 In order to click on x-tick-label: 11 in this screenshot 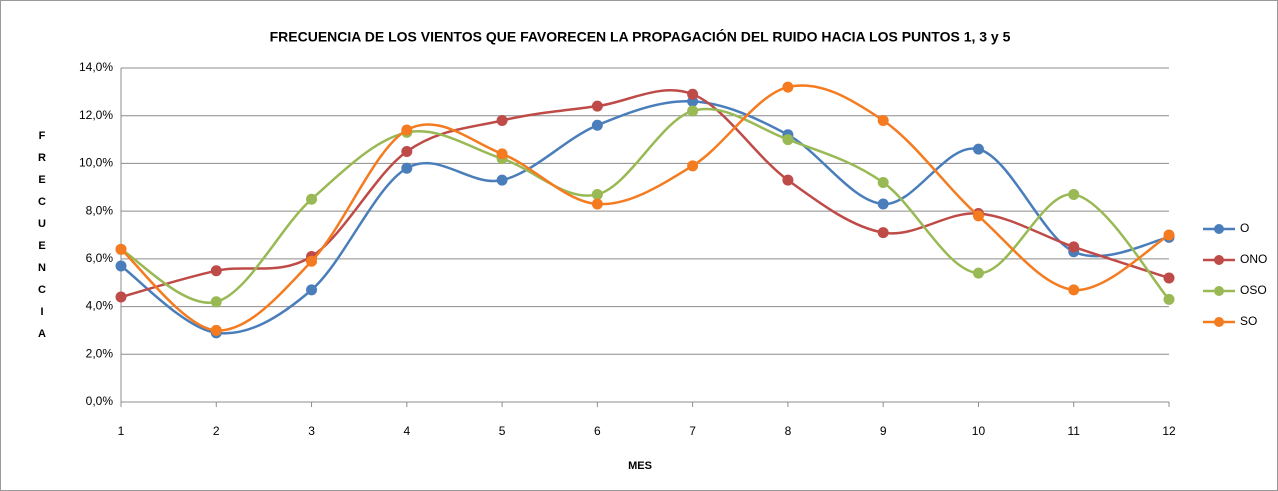, I will do `click(1073, 431)`.